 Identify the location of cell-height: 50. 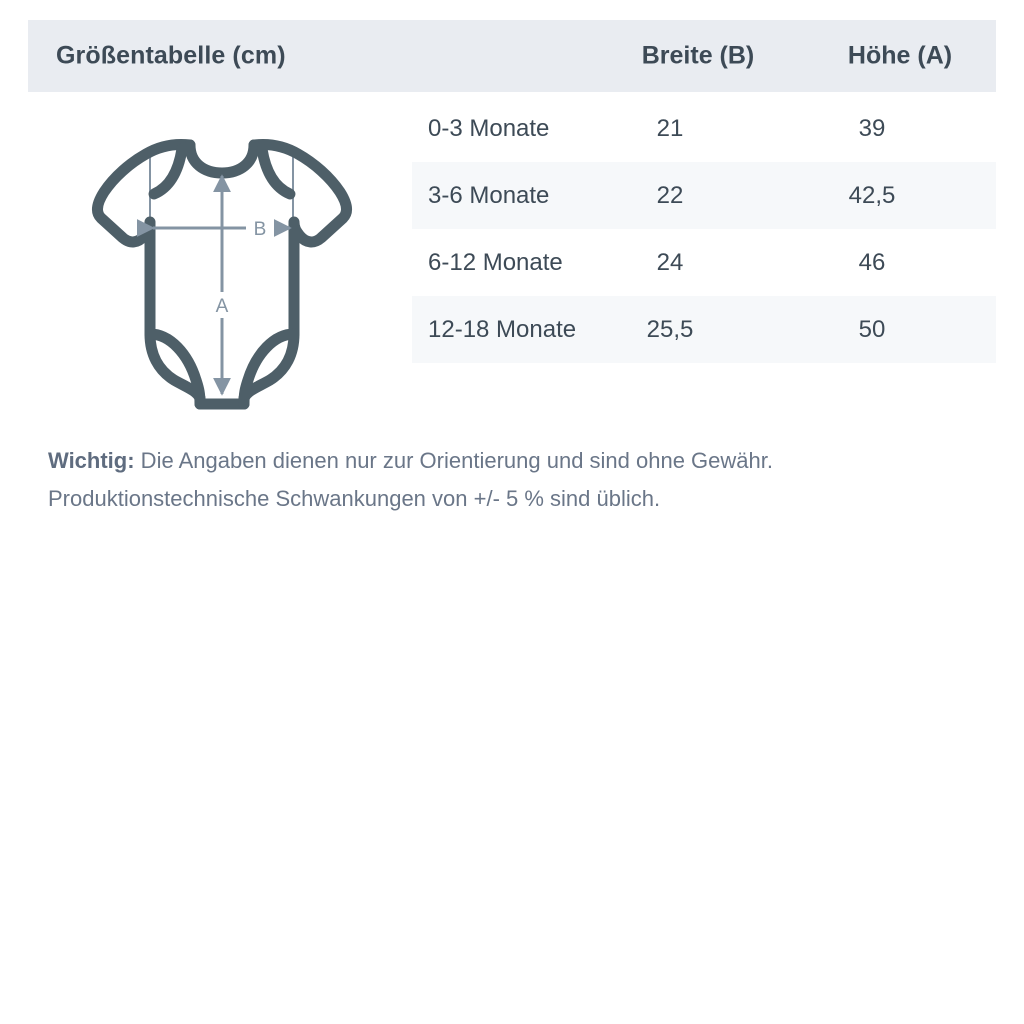
(872, 329).